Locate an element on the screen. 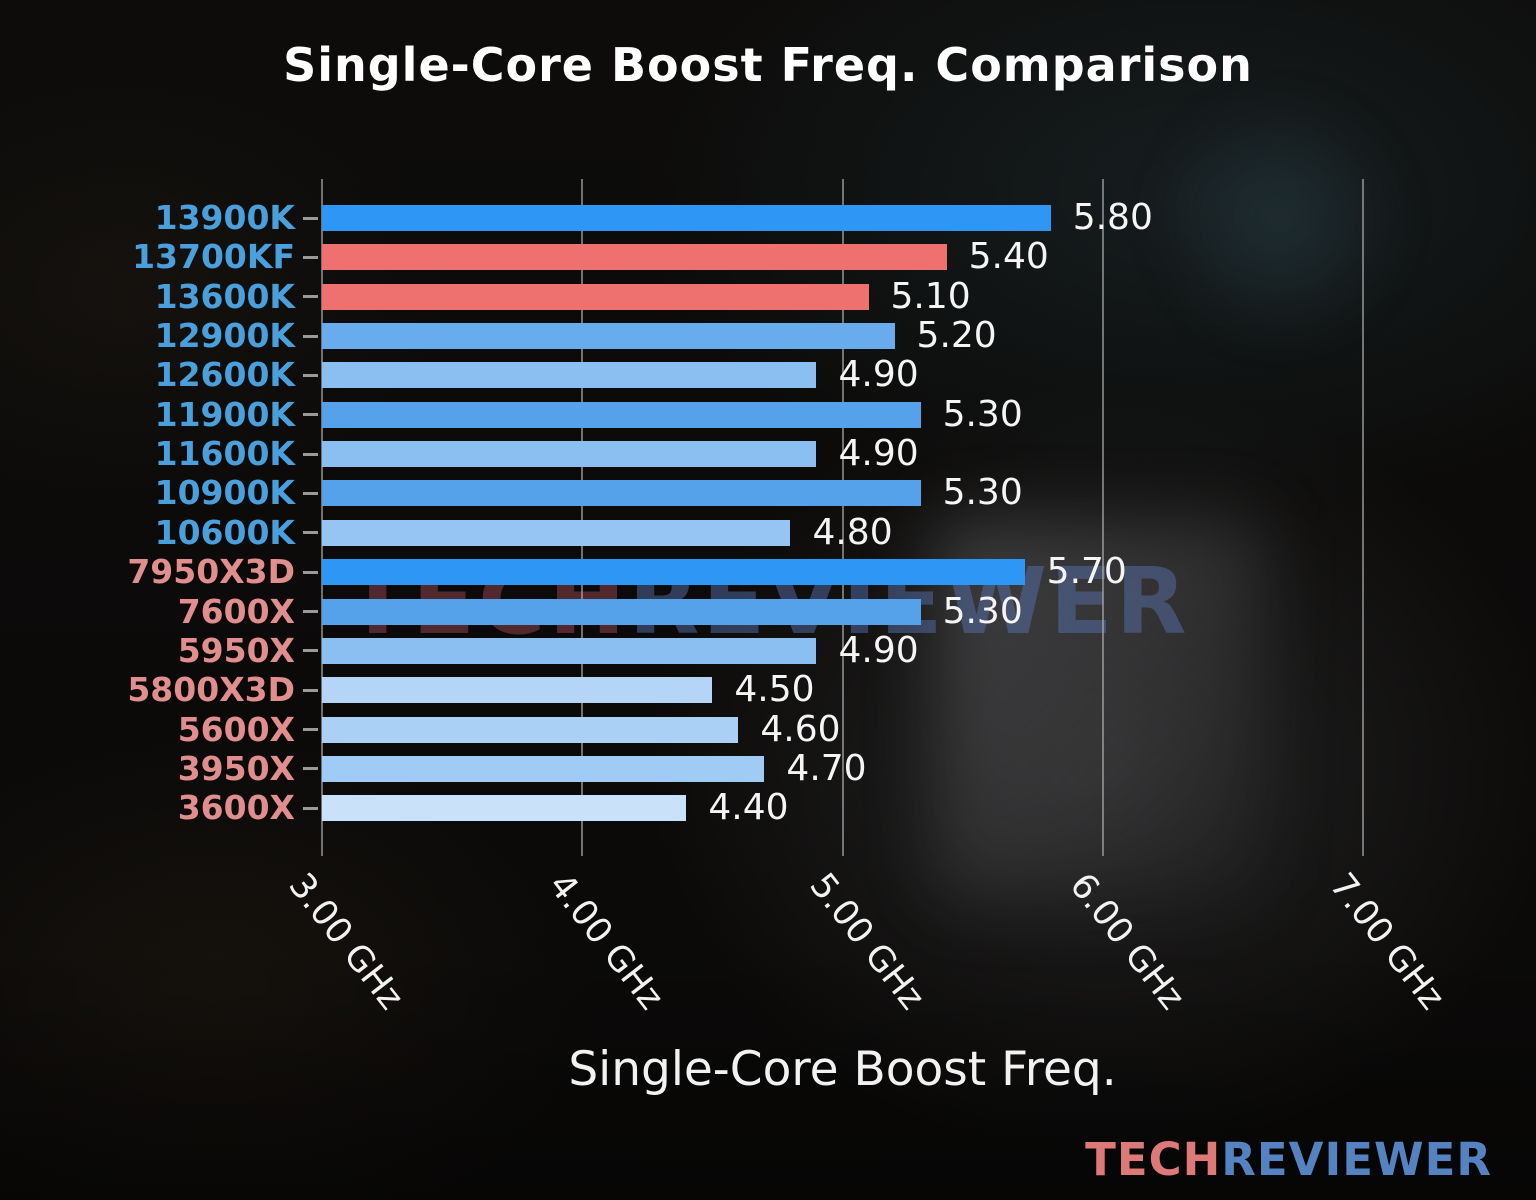 This screenshot has width=1536, height=1200. category-label: 10900K is located at coordinates (224, 493).